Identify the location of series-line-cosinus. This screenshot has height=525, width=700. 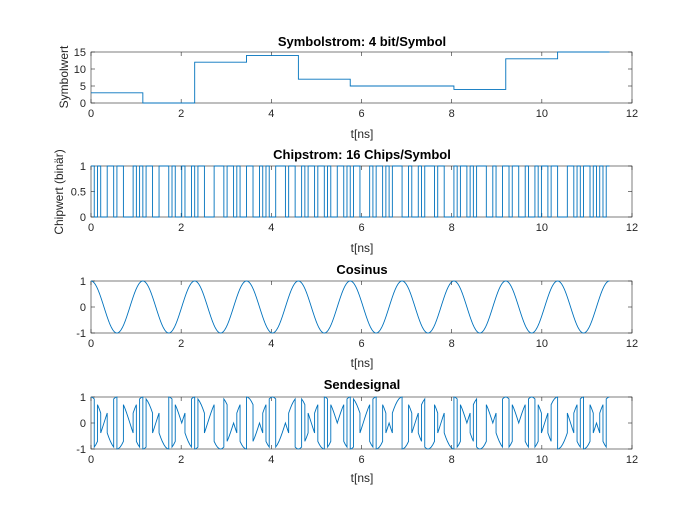
(350, 307).